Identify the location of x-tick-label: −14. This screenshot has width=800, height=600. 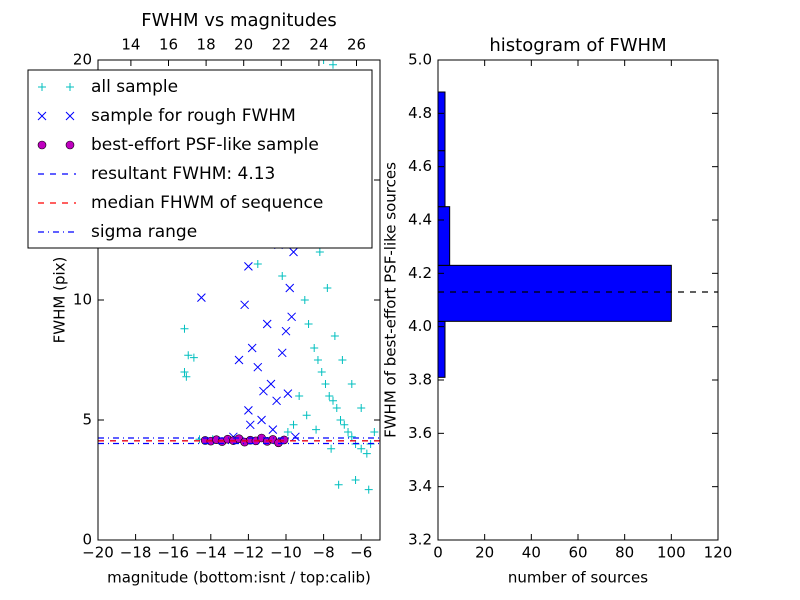
(211, 553).